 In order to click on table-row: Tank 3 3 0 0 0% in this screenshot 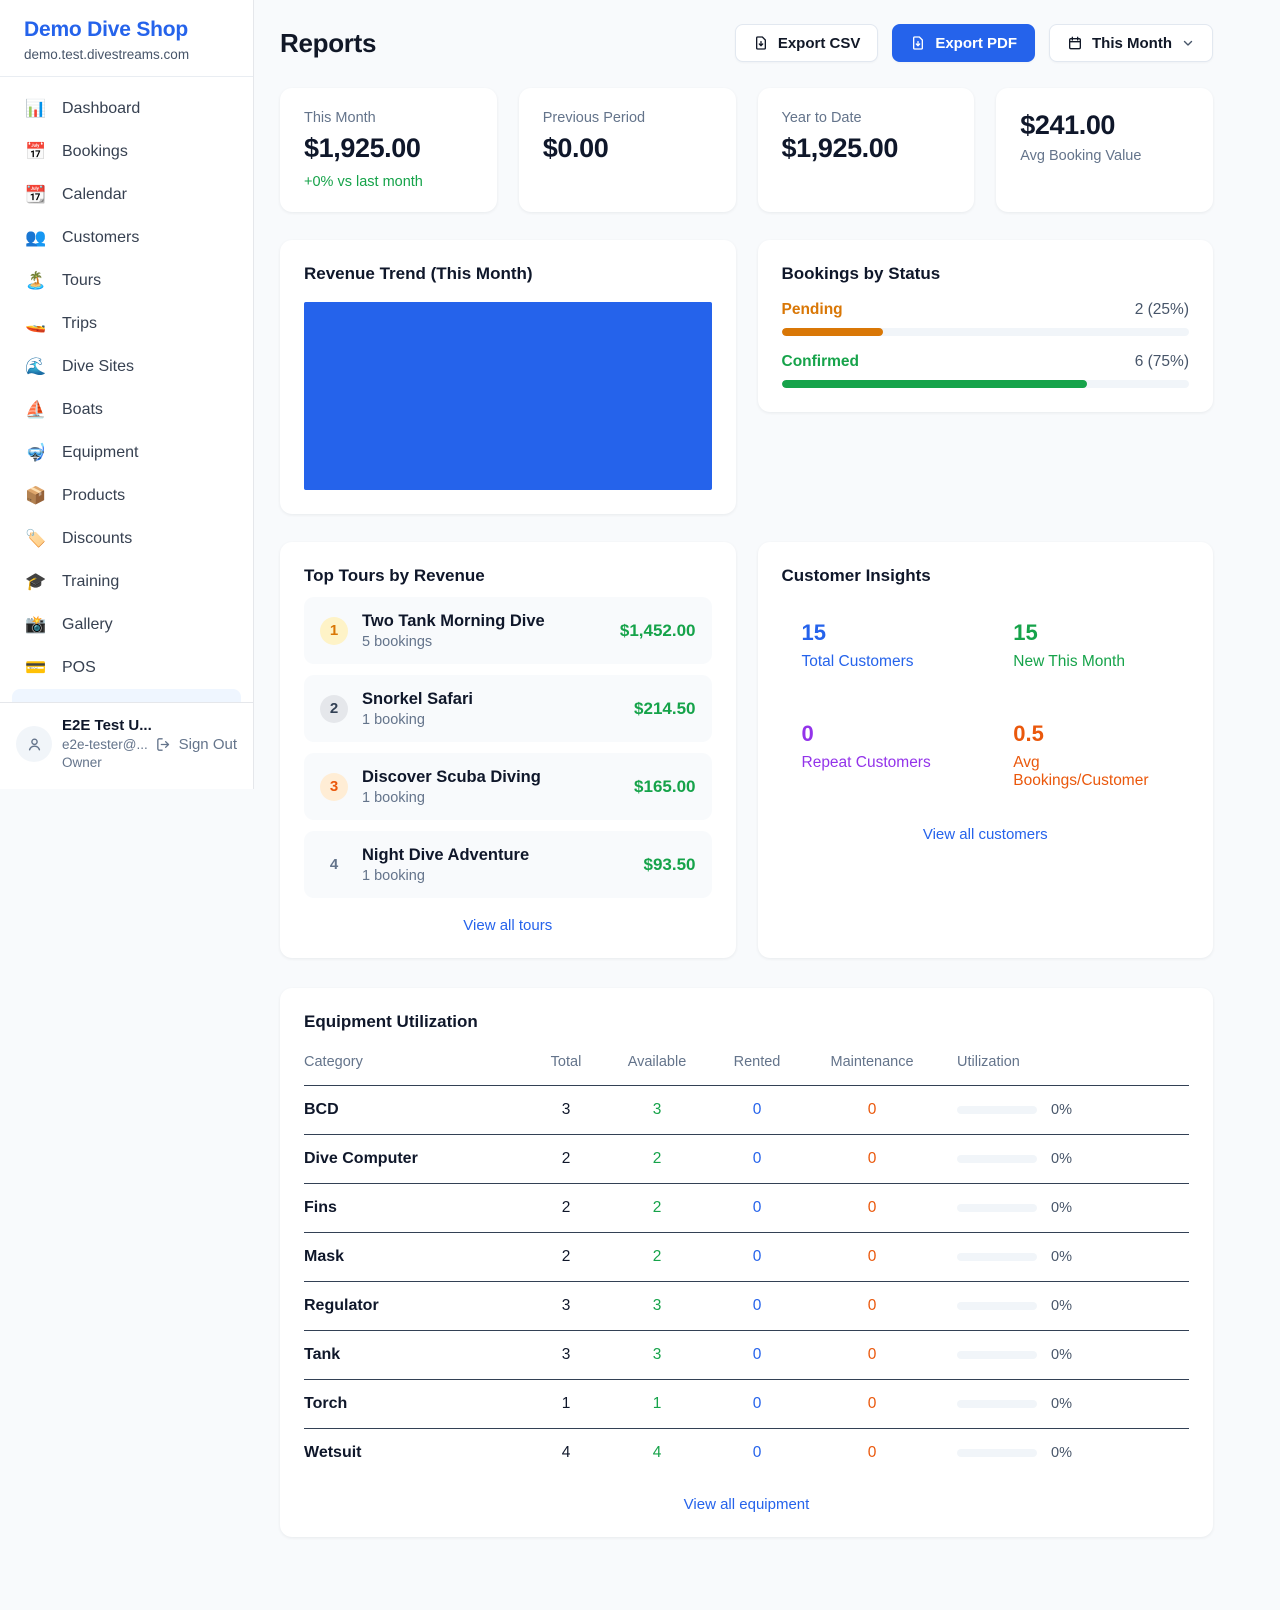, I will do `click(746, 1355)`.